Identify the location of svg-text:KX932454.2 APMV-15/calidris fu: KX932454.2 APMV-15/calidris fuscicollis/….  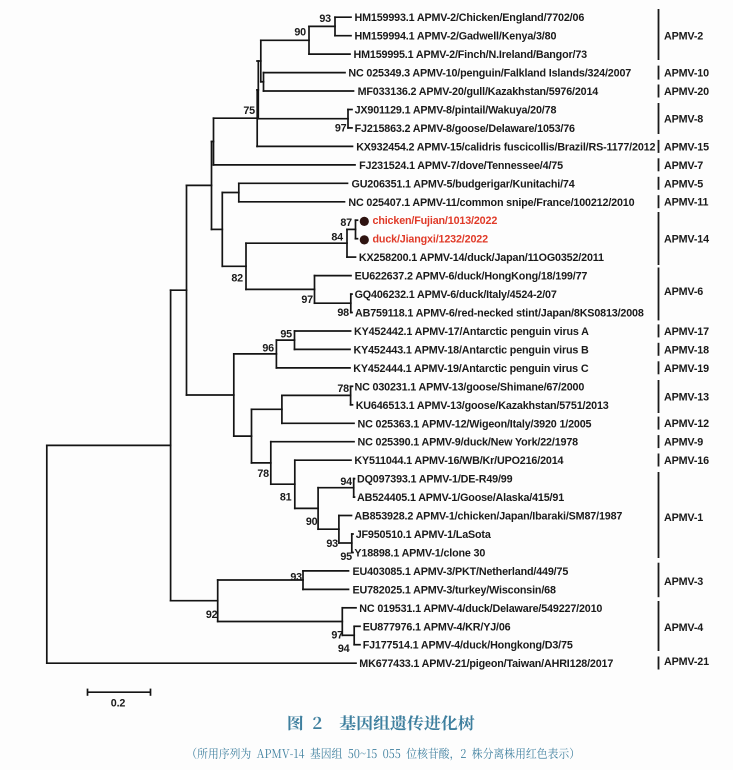
(505, 147).